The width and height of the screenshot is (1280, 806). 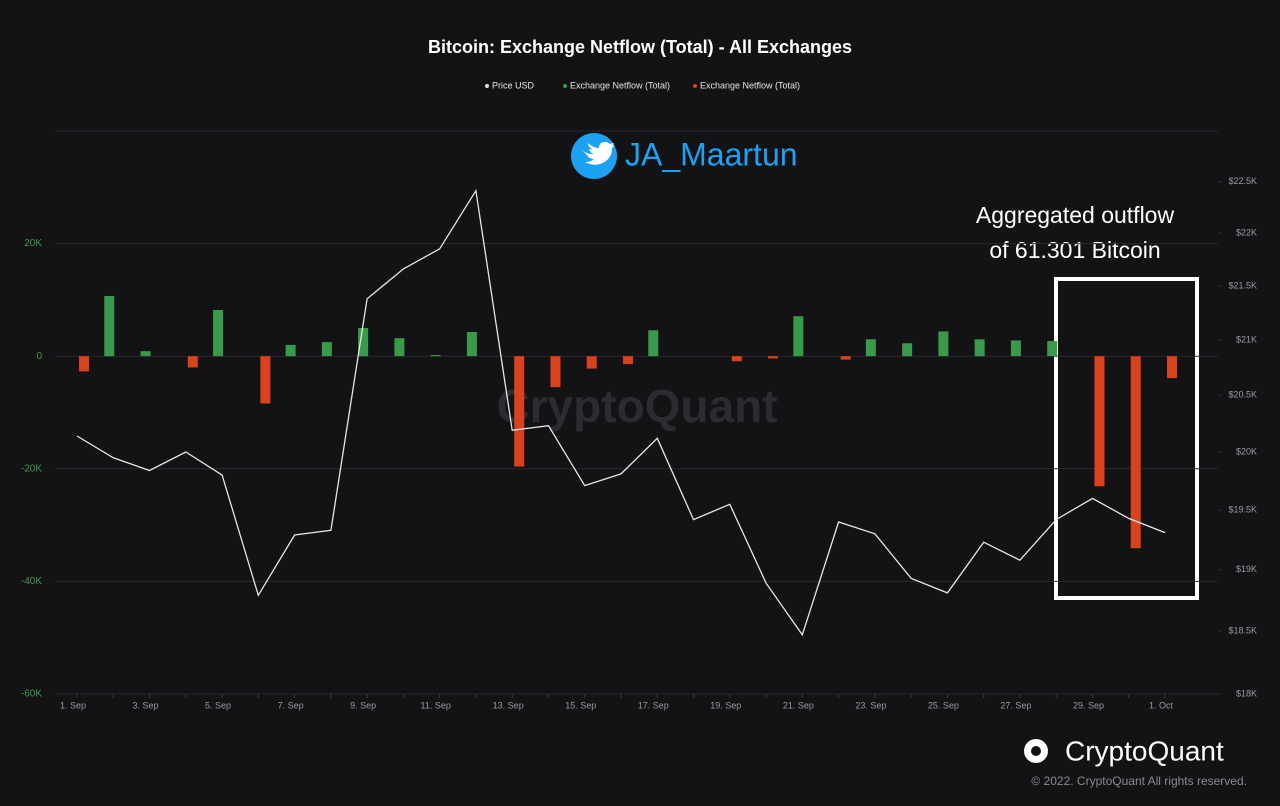 What do you see at coordinates (146, 705) in the screenshot?
I see `x-tick-label: 3. Sep` at bounding box center [146, 705].